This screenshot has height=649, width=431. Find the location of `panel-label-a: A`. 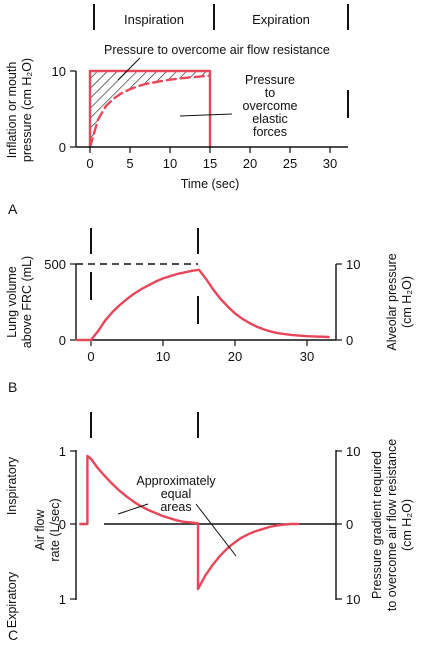

panel-label-a: A is located at coordinates (13, 209).